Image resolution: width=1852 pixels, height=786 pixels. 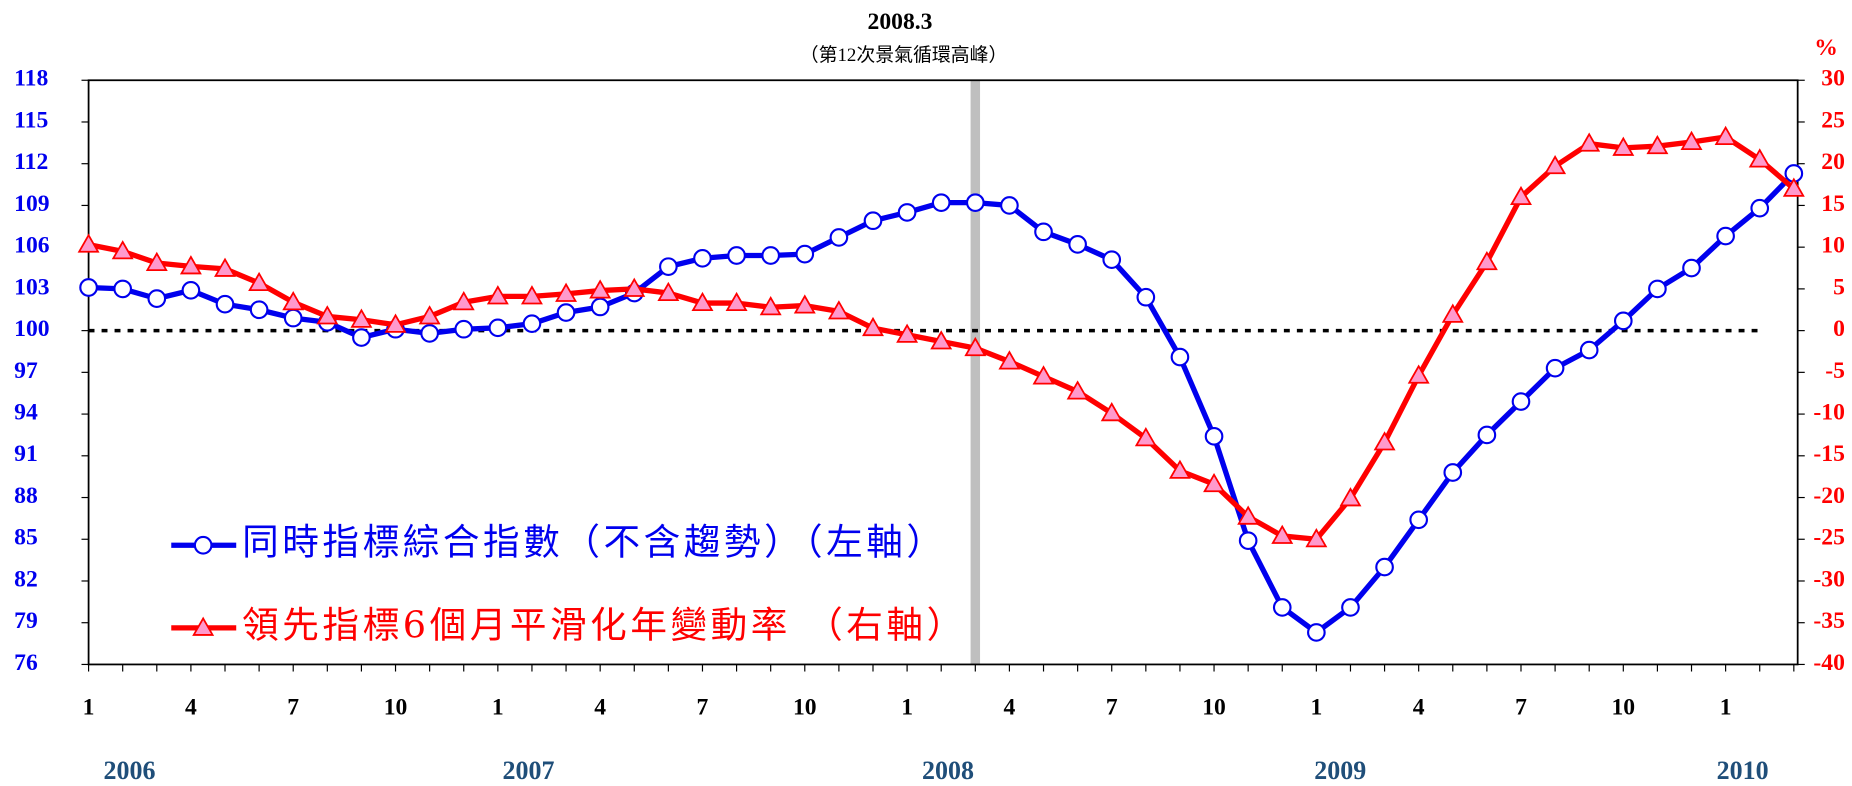 I want to click on y2-tick-label: -35, so click(x=1828, y=621).